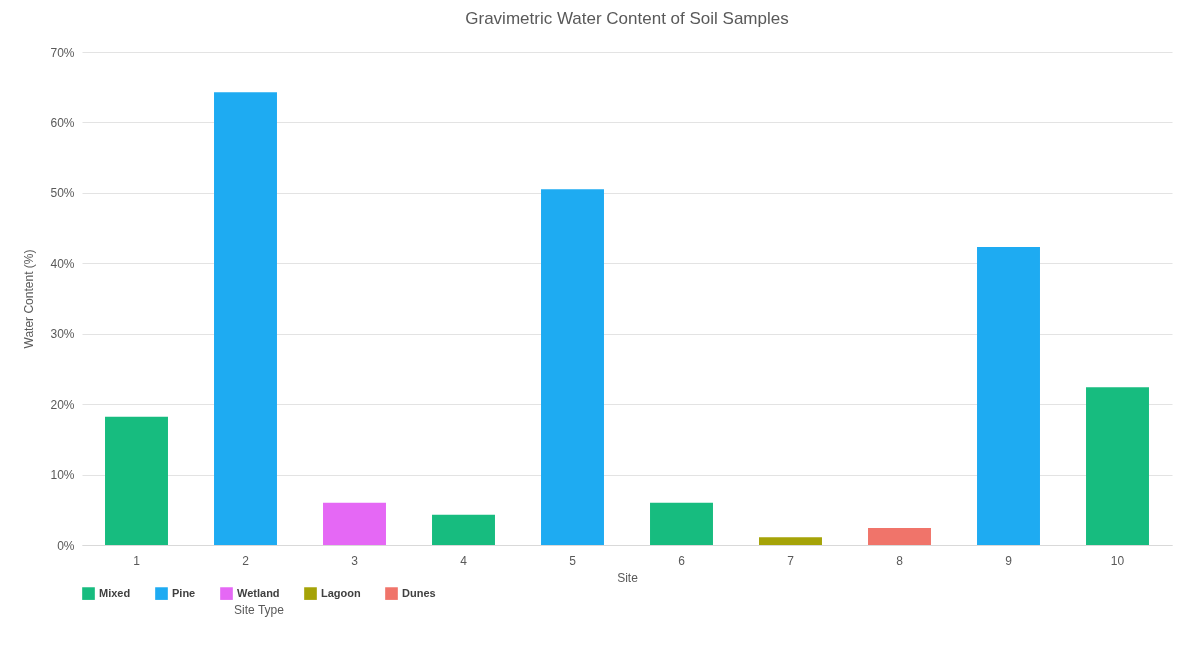 The image size is (1200, 657). I want to click on y-tick-label: 60%, so click(62, 122).